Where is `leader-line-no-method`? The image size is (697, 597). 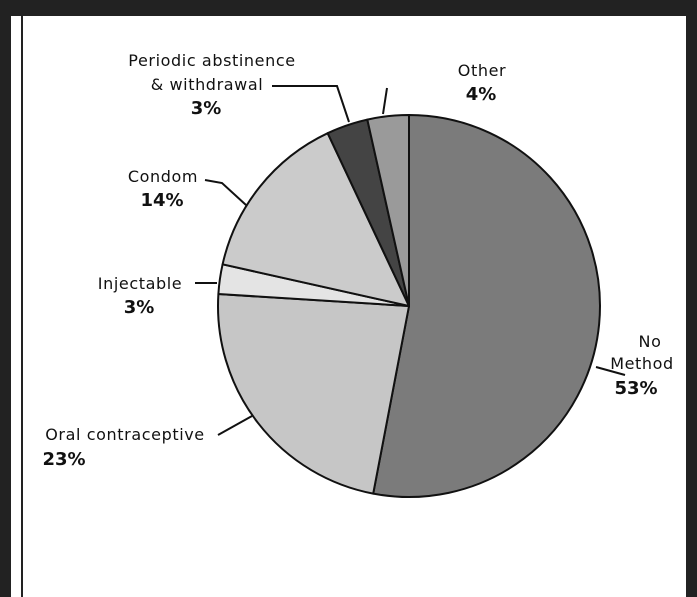 leader-line-no-method is located at coordinates (610, 371).